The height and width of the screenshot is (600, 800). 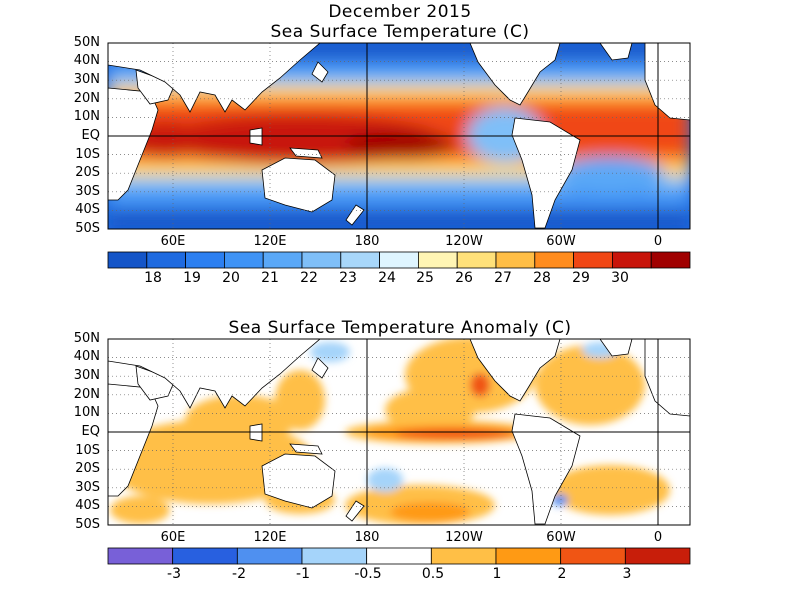 What do you see at coordinates (546, 173) in the screenshot?
I see `south-america-landmass` at bounding box center [546, 173].